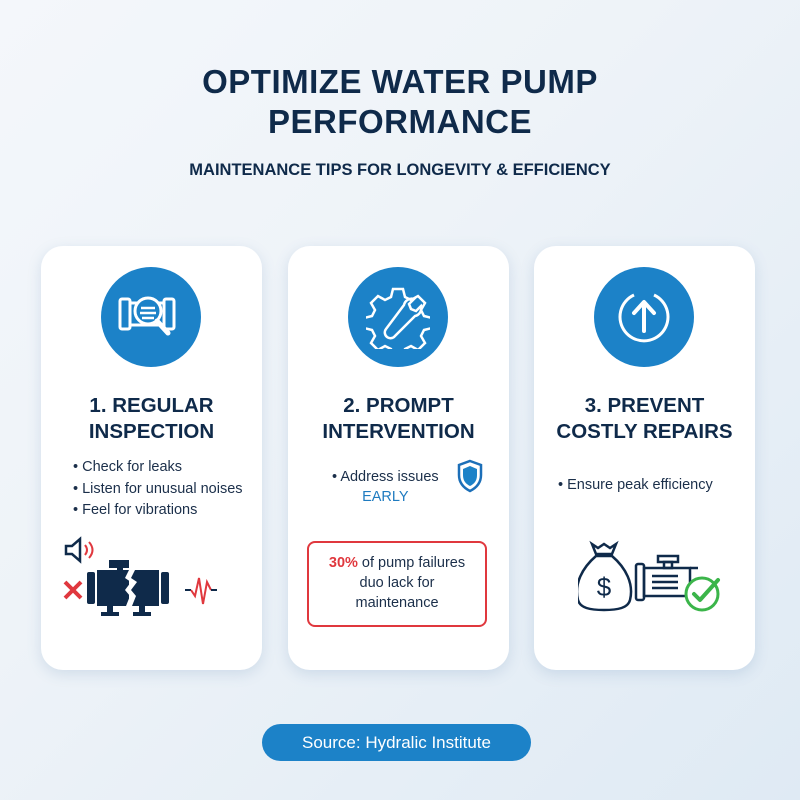  Describe the element at coordinates (128, 588) in the screenshot. I see `broken-pump-icon` at that location.